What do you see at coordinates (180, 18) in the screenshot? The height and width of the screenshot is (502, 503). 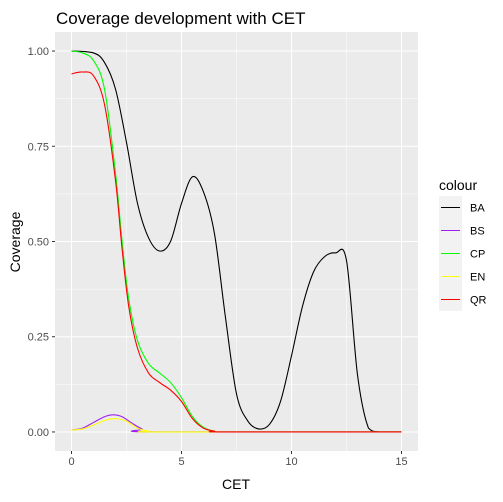 I see `chart-title: Coverage development with CET` at bounding box center [180, 18].